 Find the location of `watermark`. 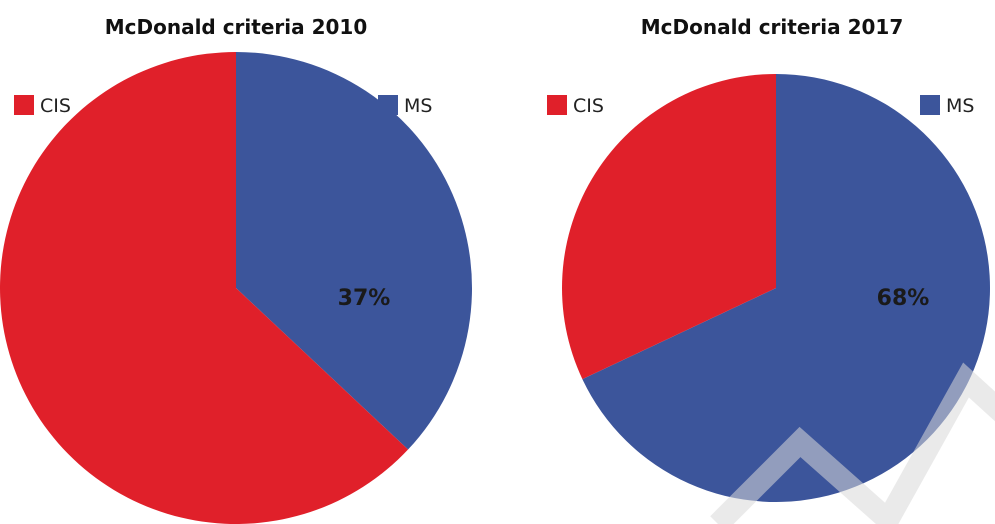

watermark is located at coordinates (852, 443).